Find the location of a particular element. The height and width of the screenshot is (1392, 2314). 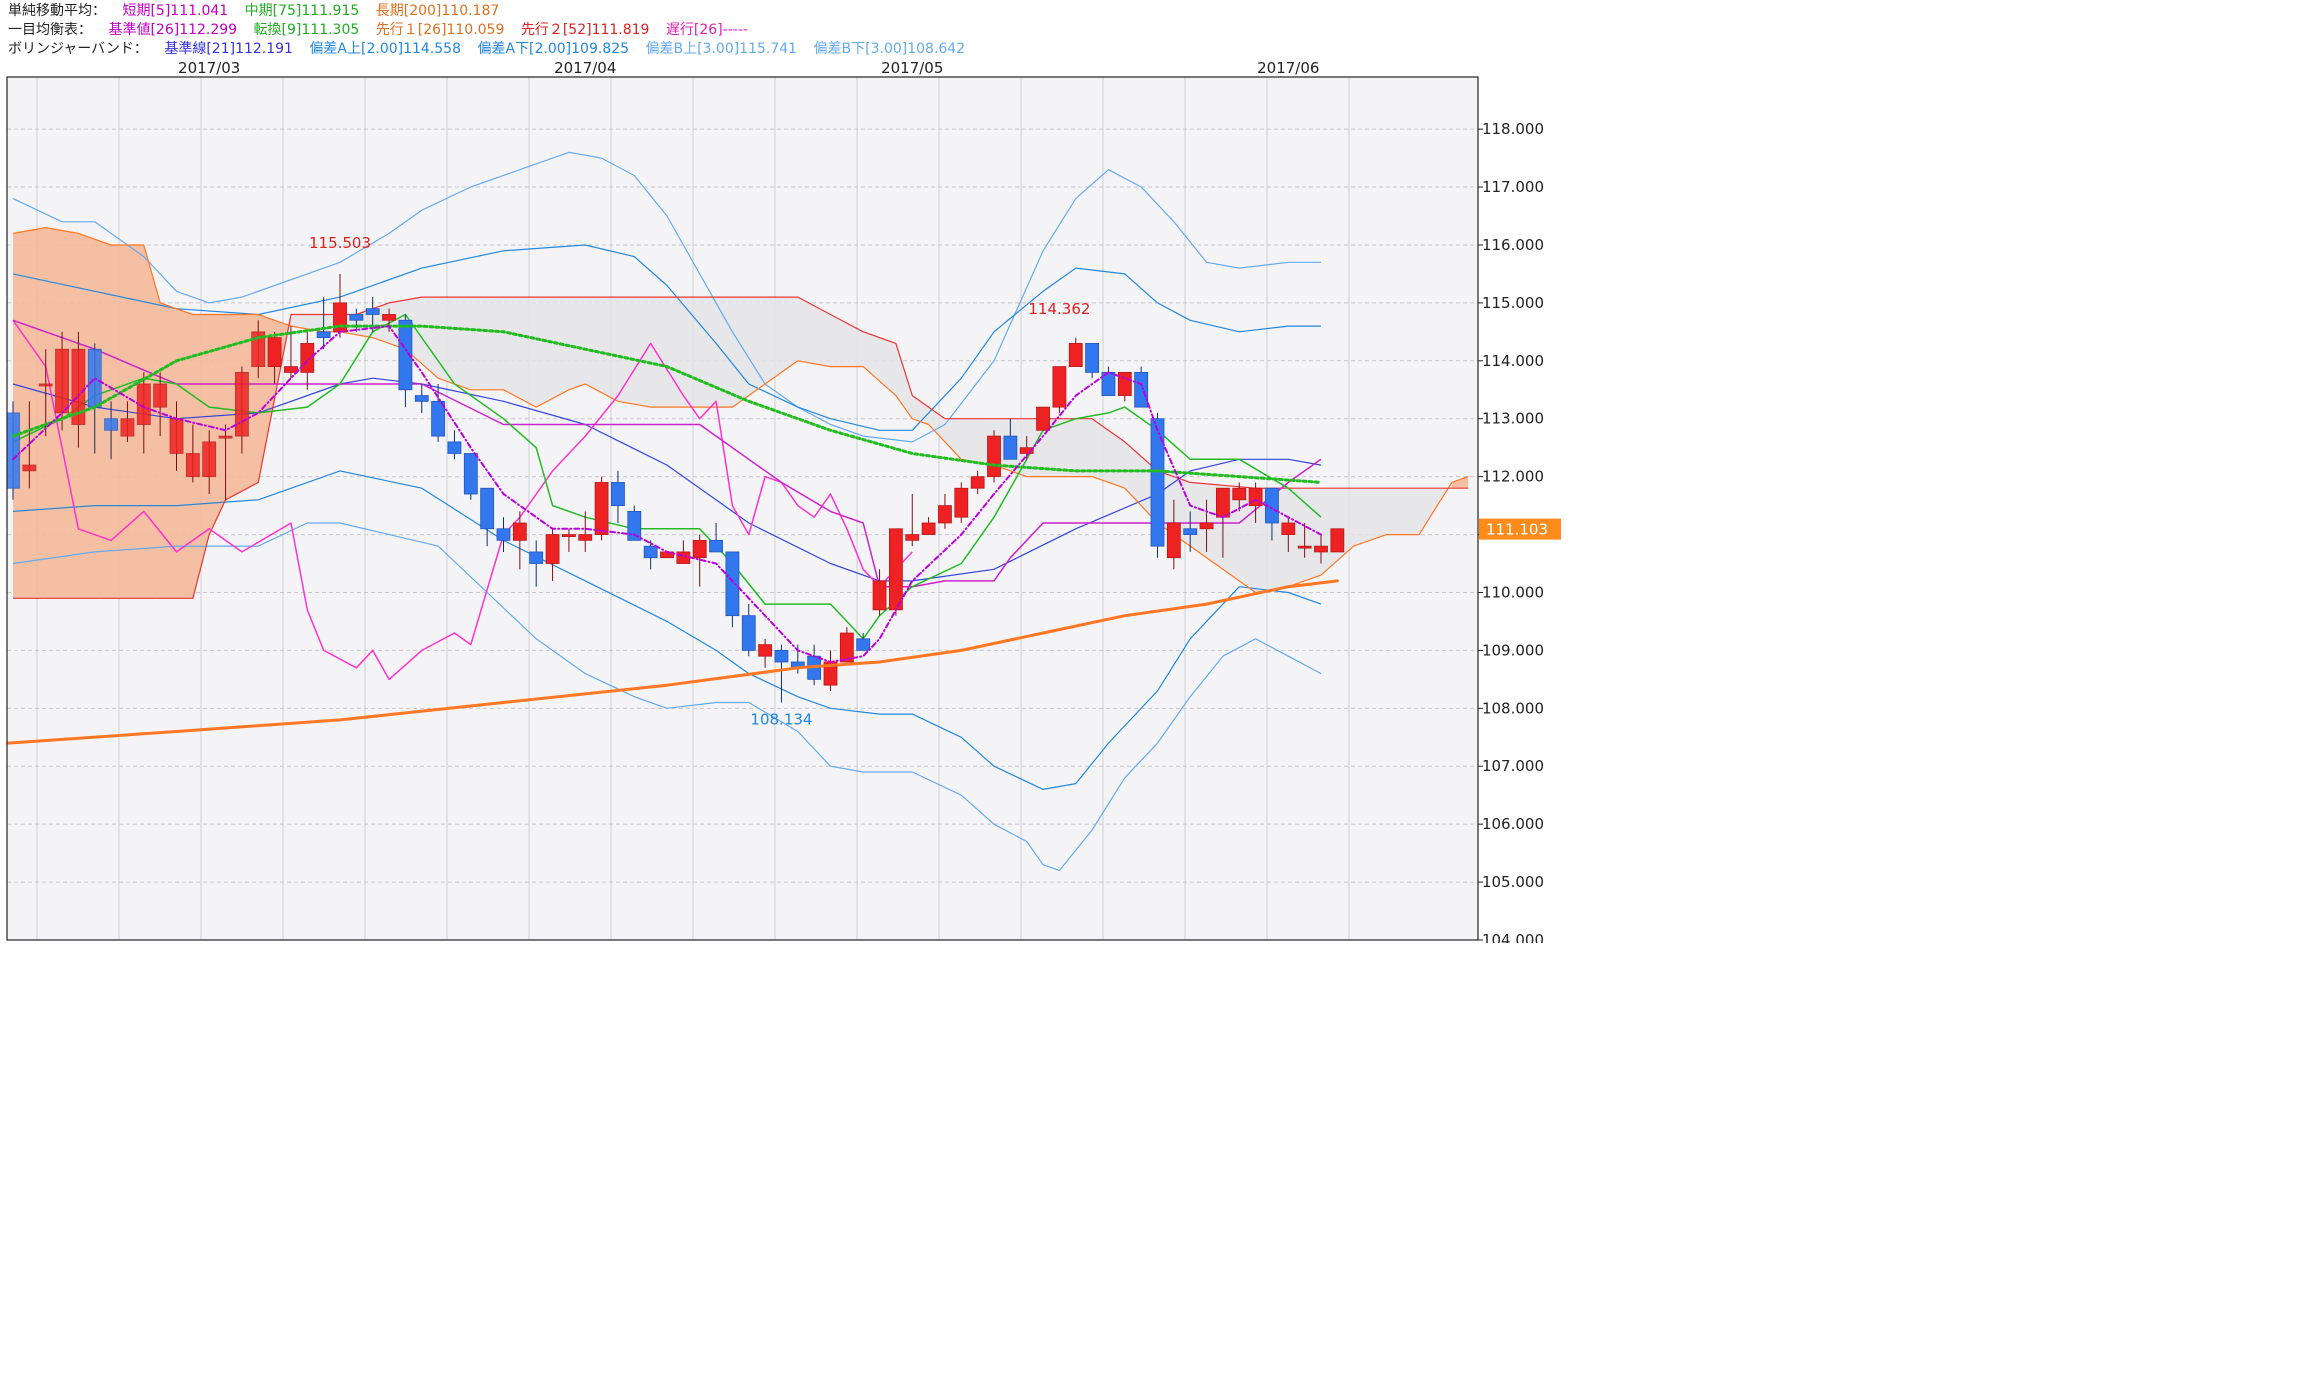

y-tick-label: 116.000 is located at coordinates (1513, 245).